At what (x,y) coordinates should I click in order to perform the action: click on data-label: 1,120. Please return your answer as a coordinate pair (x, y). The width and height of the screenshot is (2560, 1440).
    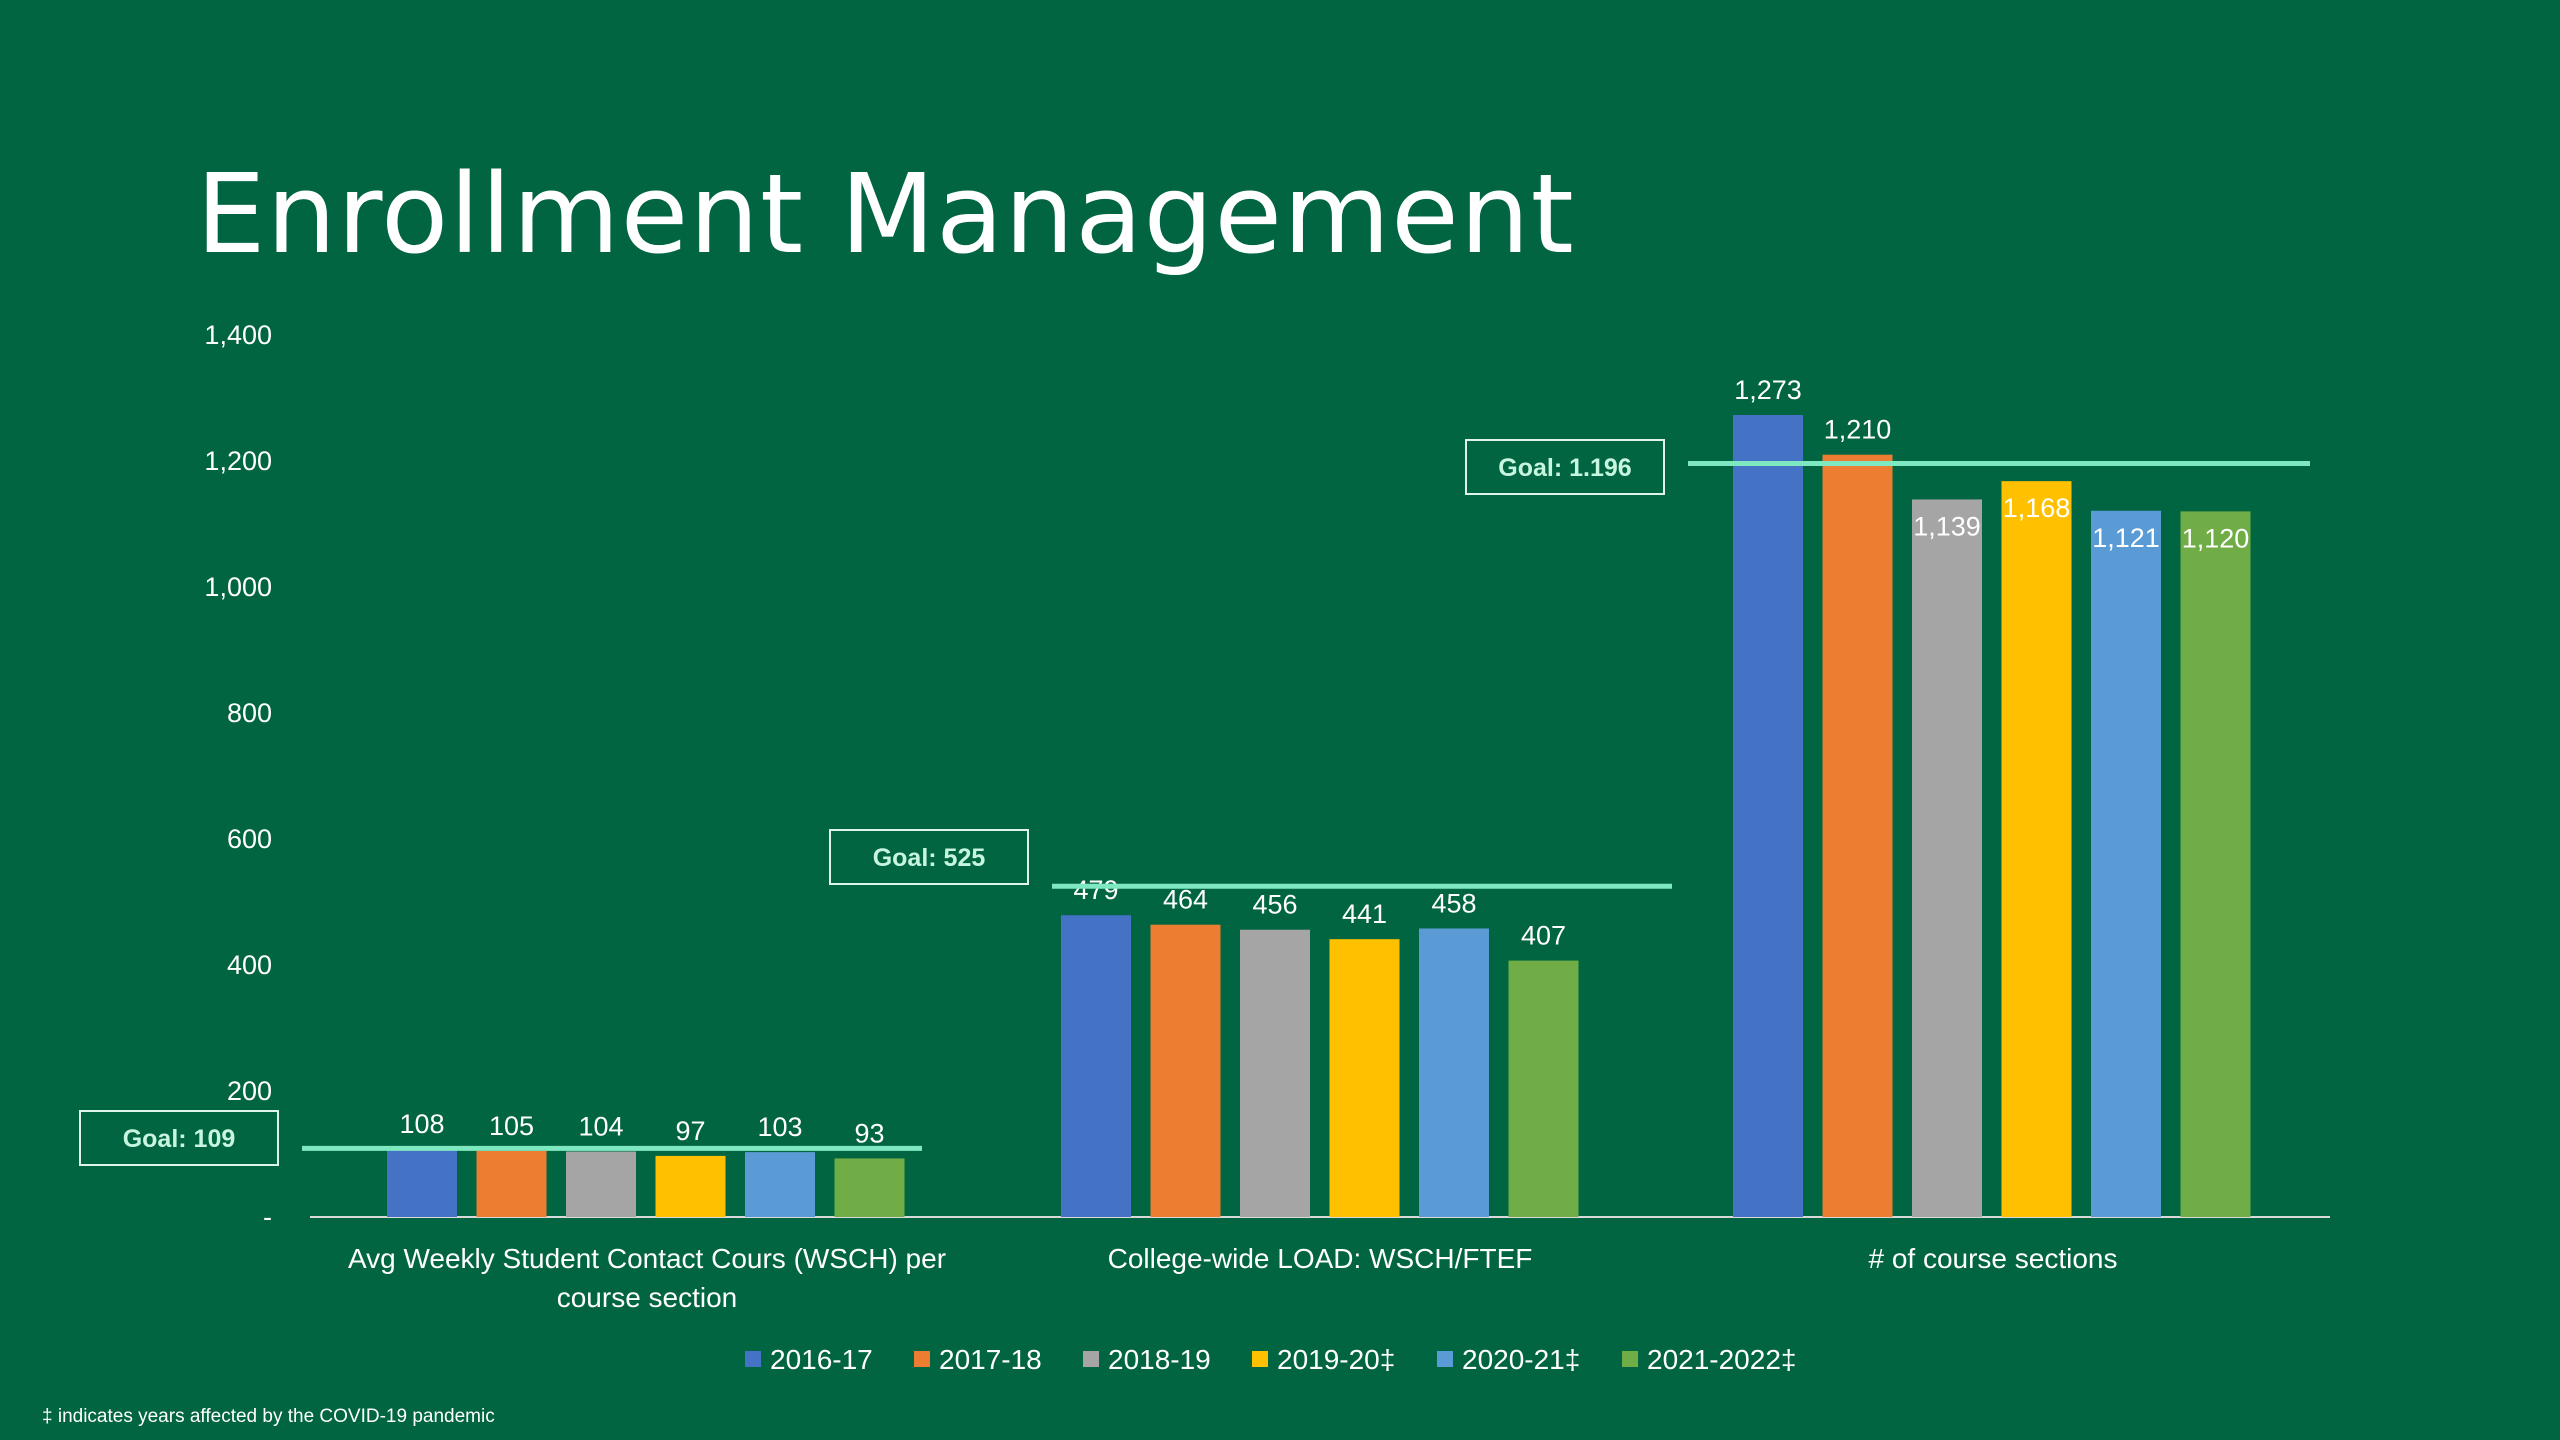
    Looking at the image, I should click on (2216, 538).